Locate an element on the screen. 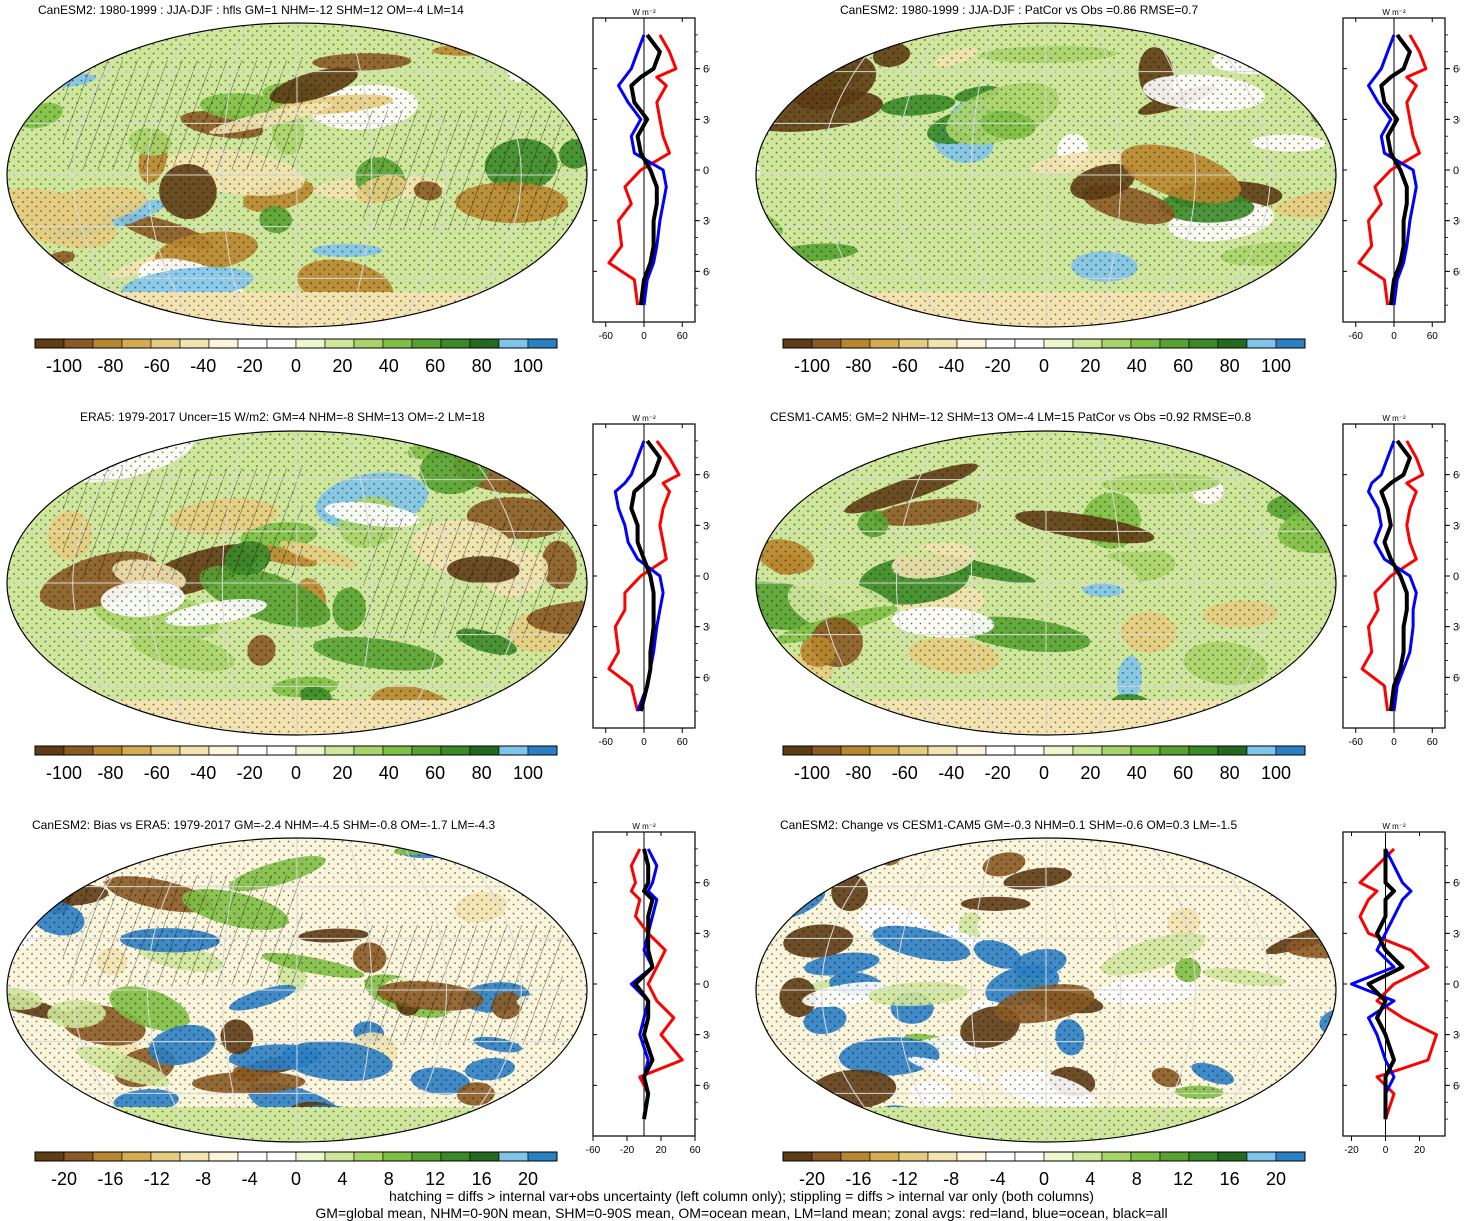 Image resolution: width=1483 pixels, height=1221 pixels. colorbar-label: -12 is located at coordinates (157, 1179).